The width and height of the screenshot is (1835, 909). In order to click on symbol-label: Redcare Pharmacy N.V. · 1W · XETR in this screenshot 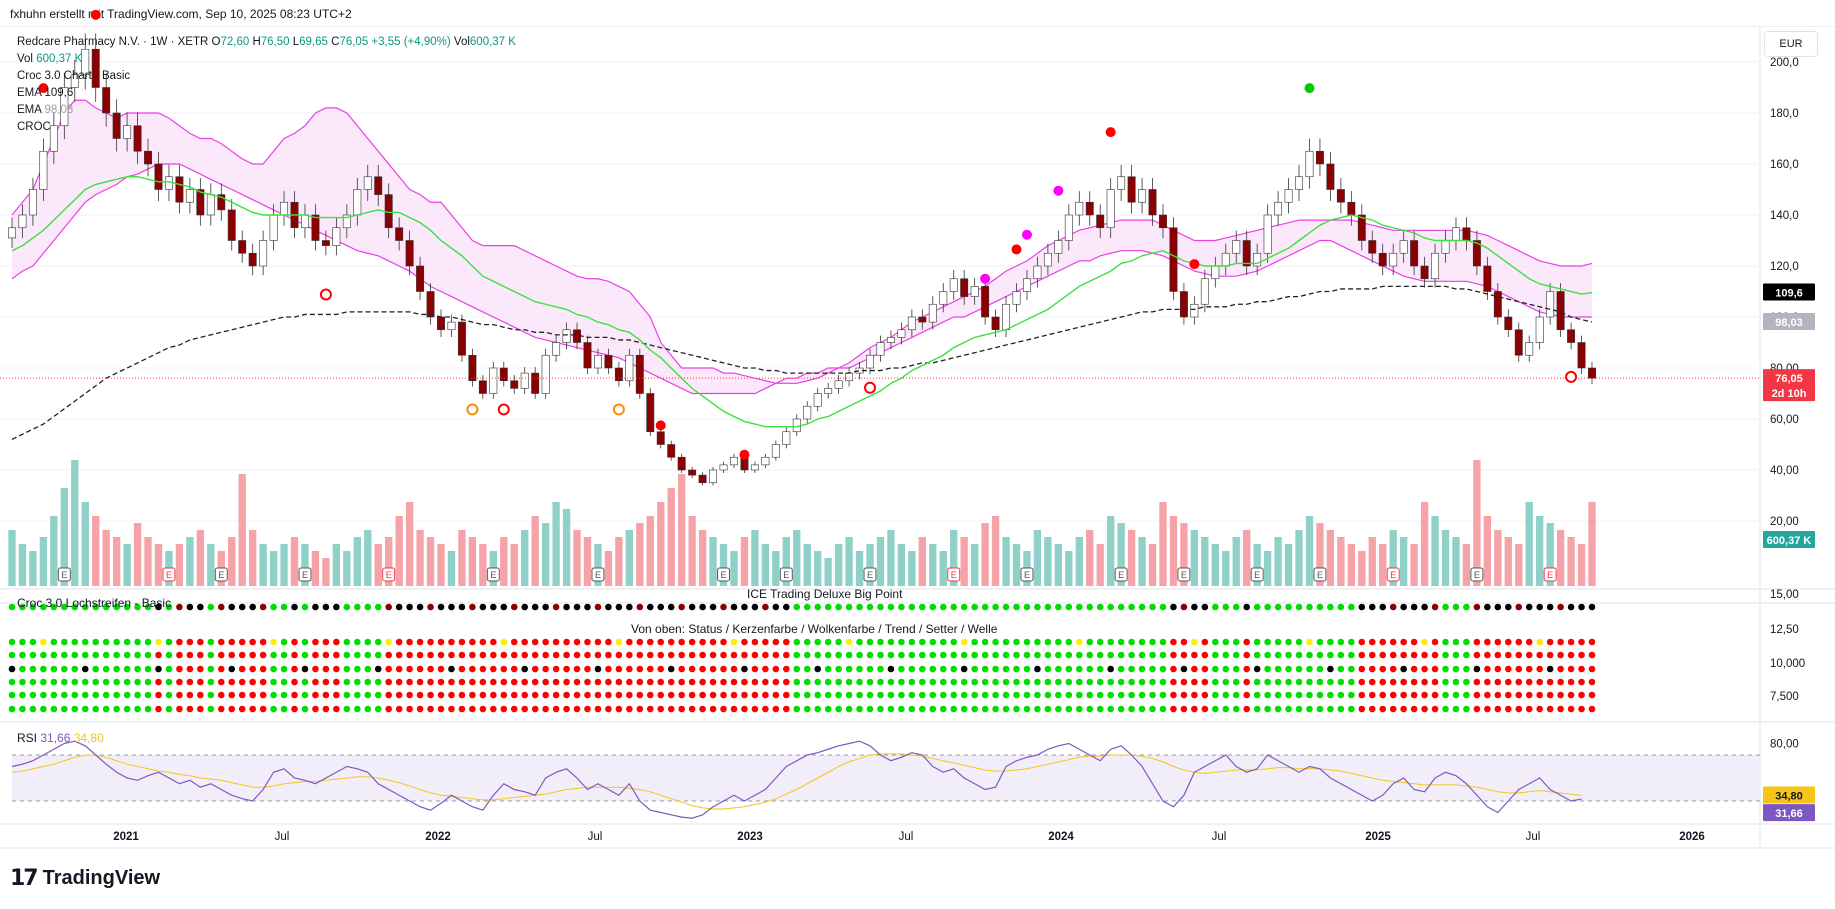, I will do `click(113, 42)`.